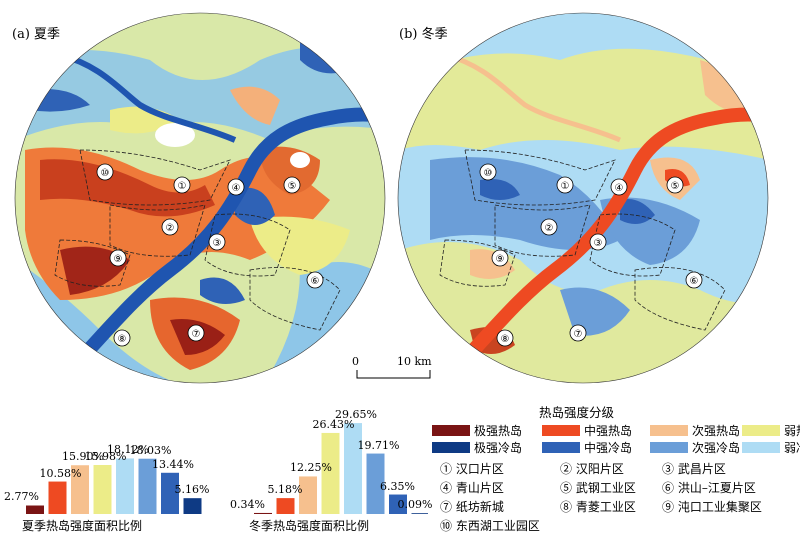 This screenshot has width=800, height=544. What do you see at coordinates (311, 468) in the screenshot?
I see `winter-bar-label-3: 12.25%` at bounding box center [311, 468].